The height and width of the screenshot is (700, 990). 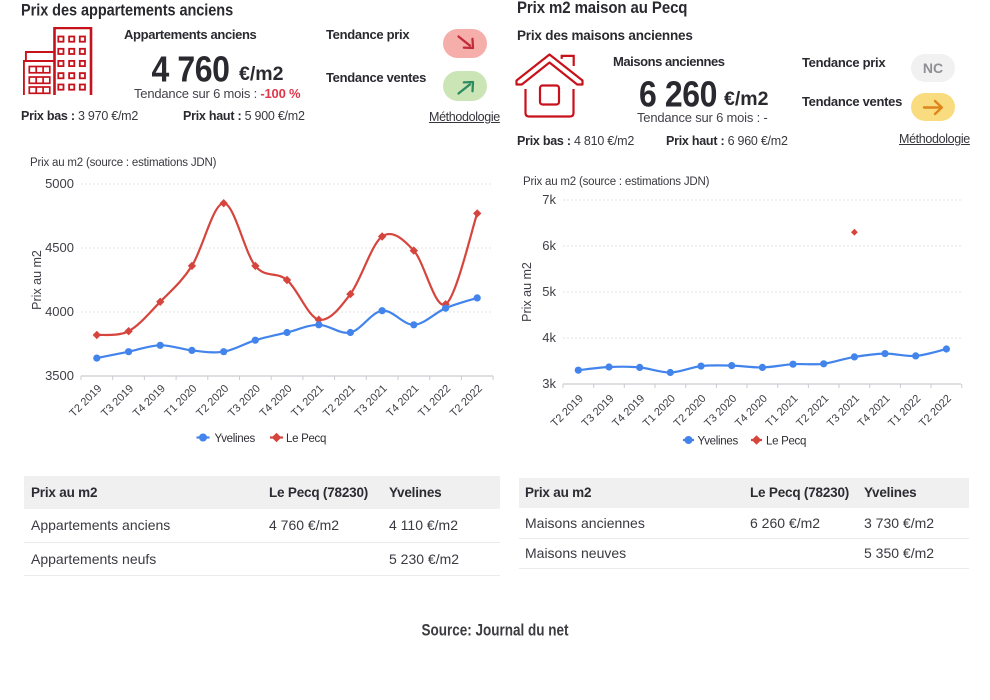 I want to click on svg-text: T1 2020, so click(x=659, y=411).